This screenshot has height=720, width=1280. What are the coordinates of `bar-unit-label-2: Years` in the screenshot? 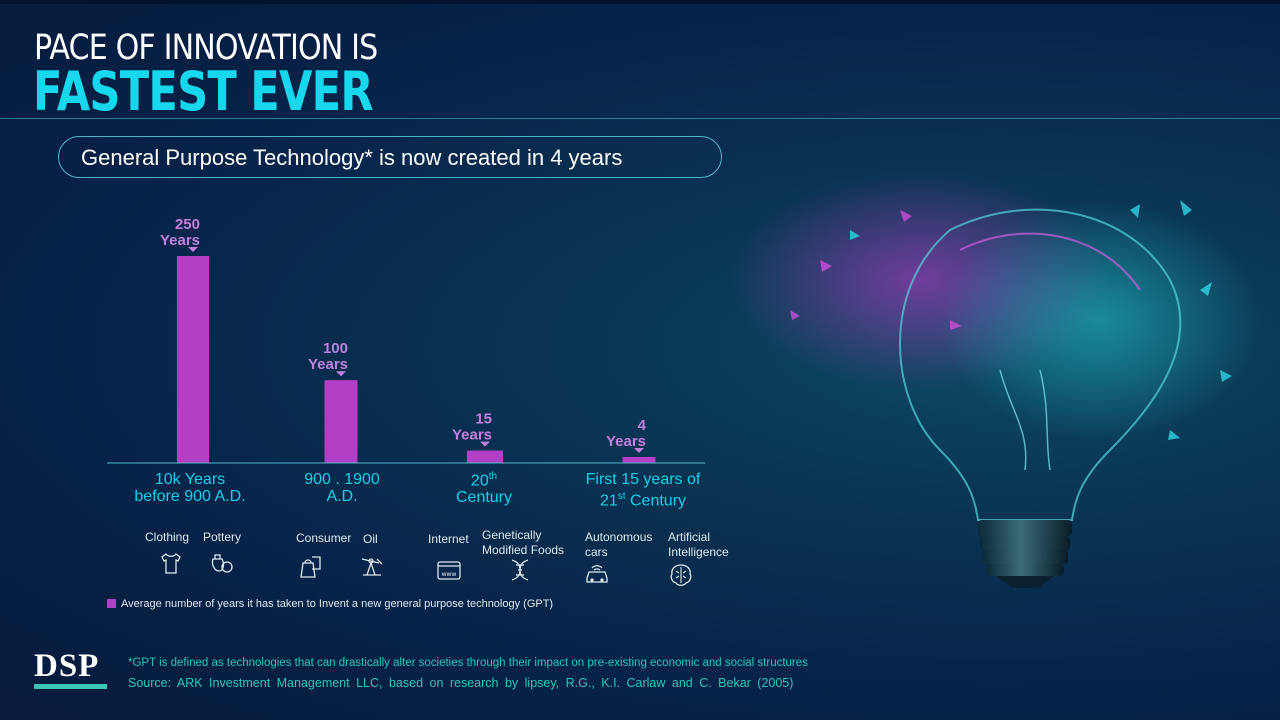 It's located at (472, 435).